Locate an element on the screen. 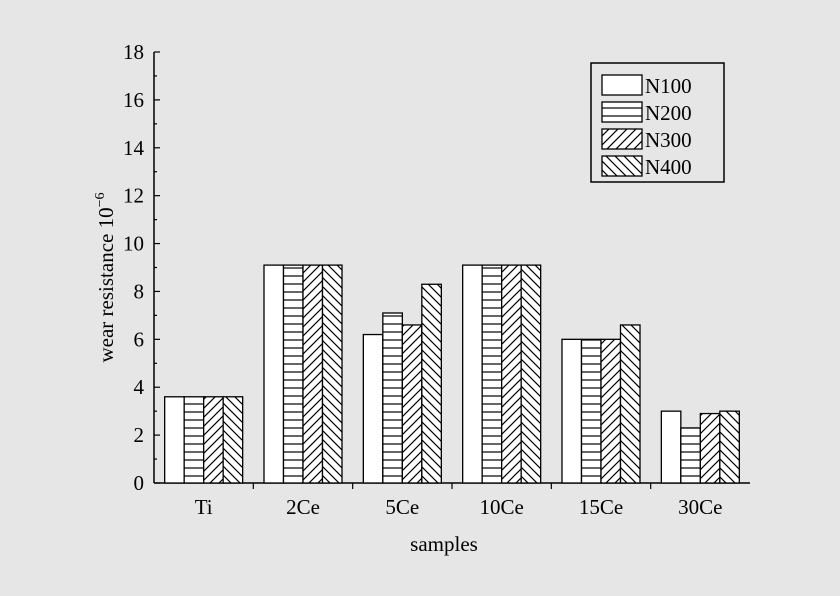  x-tick-label: 5Ce is located at coordinates (402, 507).